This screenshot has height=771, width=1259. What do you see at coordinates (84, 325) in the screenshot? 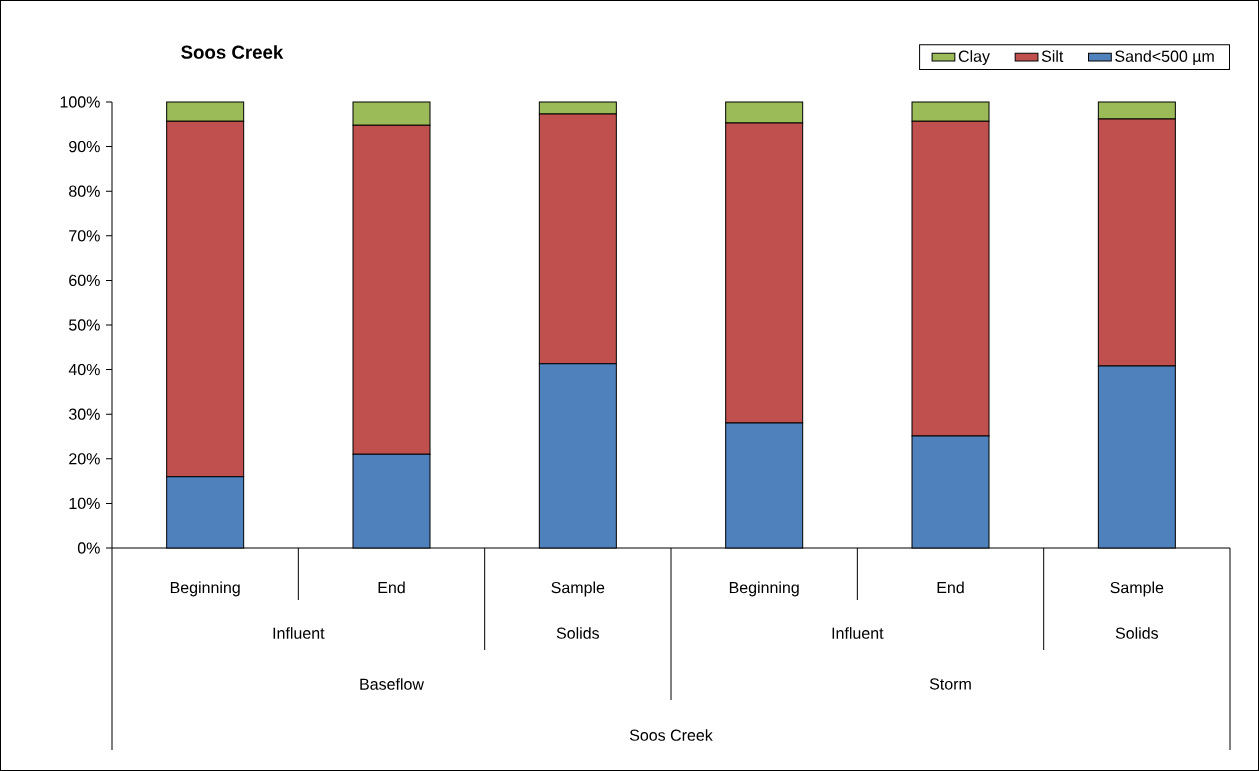
I see `y-tick-label: 50%` at bounding box center [84, 325].